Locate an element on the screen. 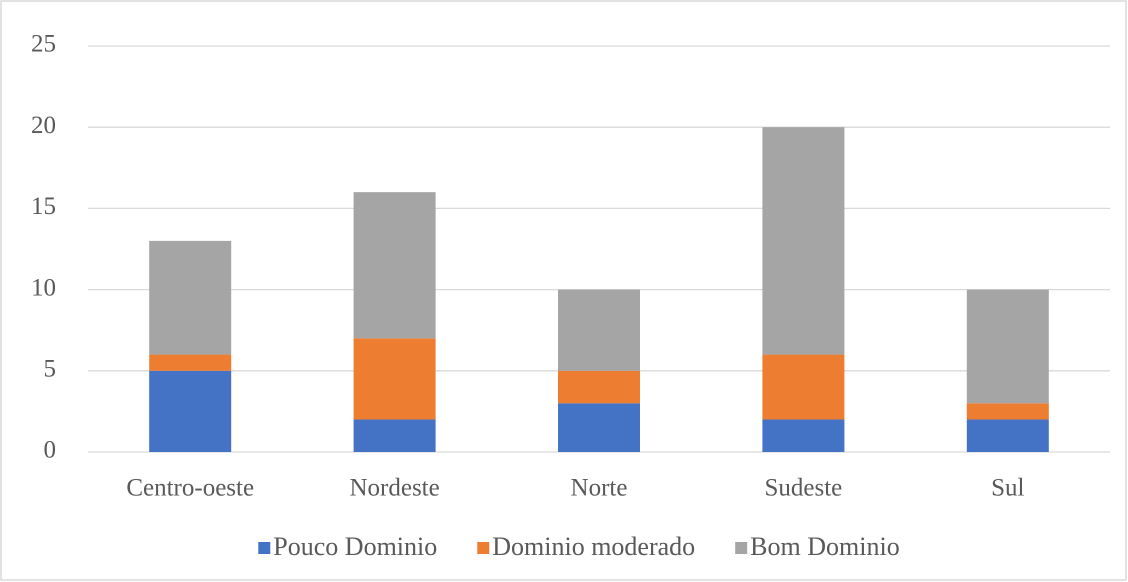 The image size is (1128, 582). y-tick-label: 20 is located at coordinates (43, 125).